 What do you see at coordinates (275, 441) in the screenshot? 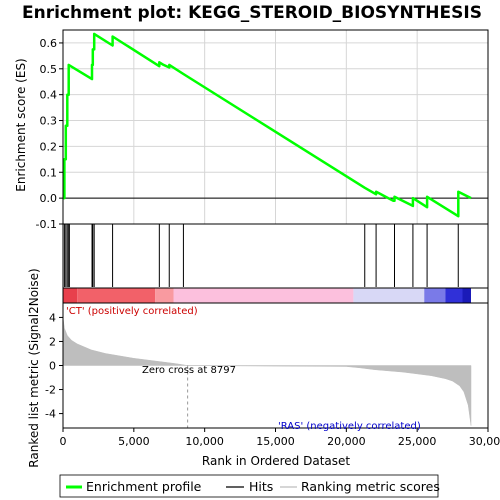
I see `x-tick-label: 15,000` at bounding box center [275, 441].